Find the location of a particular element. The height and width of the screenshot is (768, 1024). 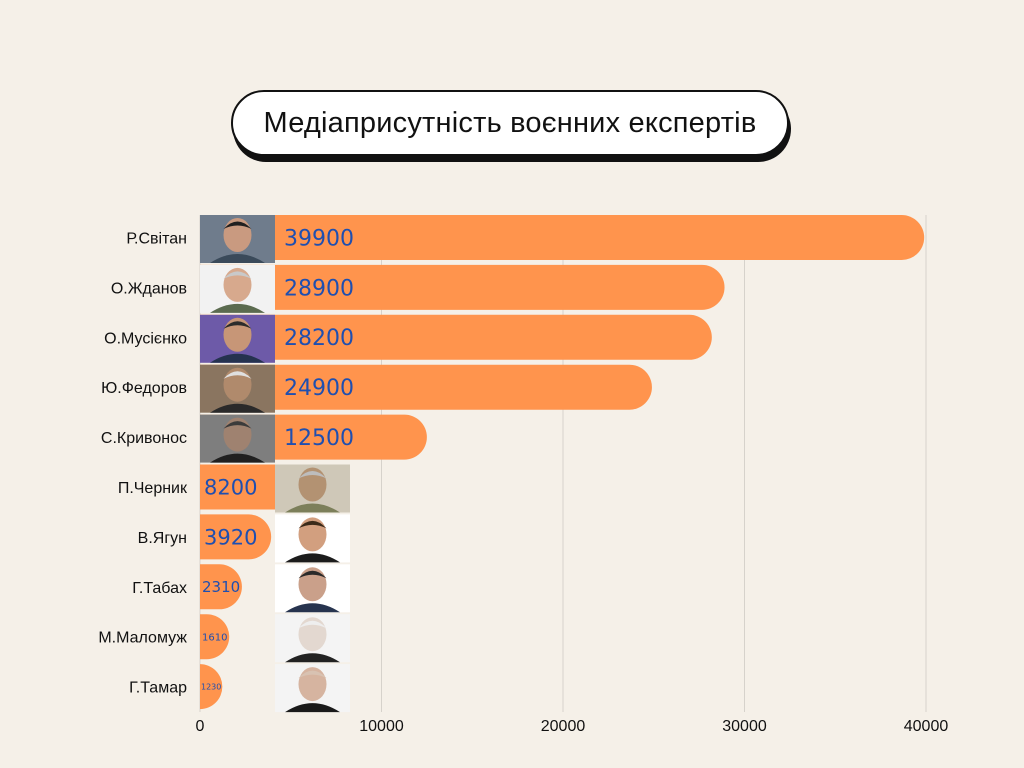

photos-group is located at coordinates (275, 464).